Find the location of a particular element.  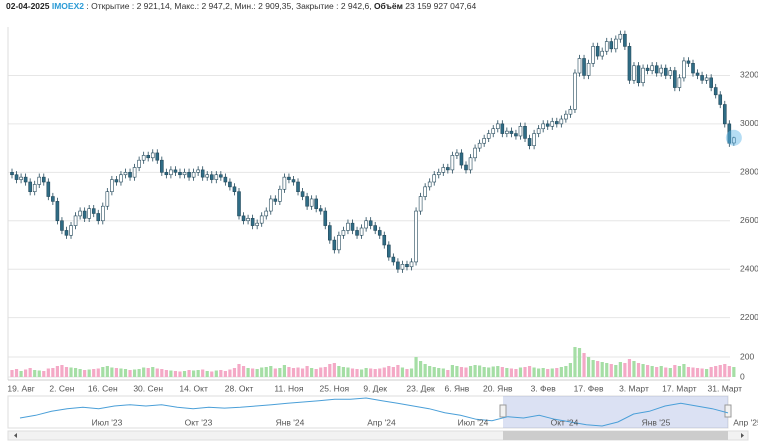

x-tick-label: 17. Март is located at coordinates (679, 388).